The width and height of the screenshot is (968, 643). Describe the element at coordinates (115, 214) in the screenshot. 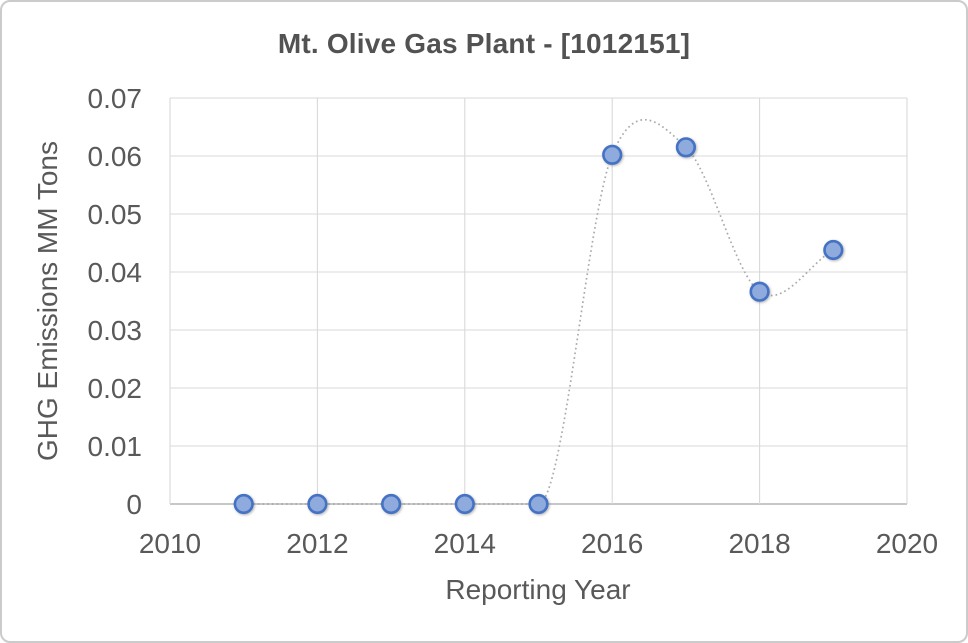

I see `y-tick-label: 0.05` at that location.